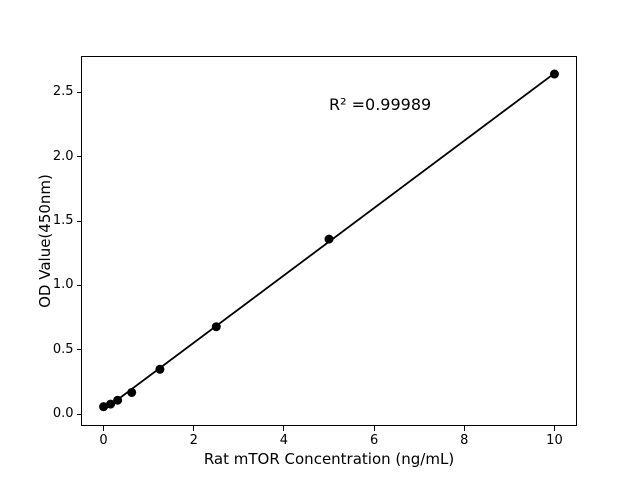 Image resolution: width=640 pixels, height=480 pixels. Describe the element at coordinates (63, 221) in the screenshot. I see `y-tick-label: 1.5` at that location.